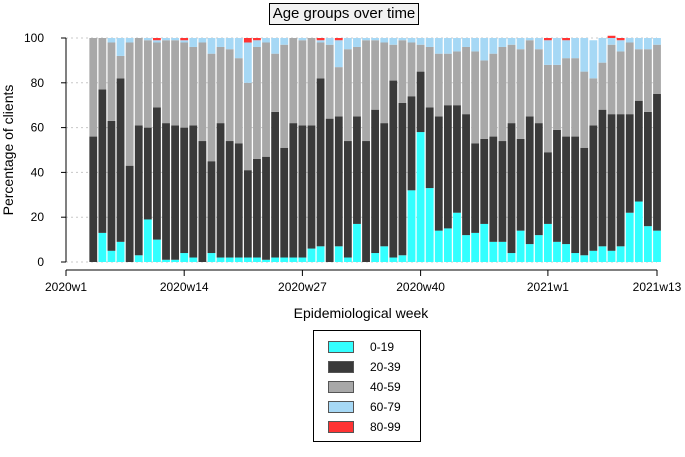 The height and width of the screenshot is (457, 685). Describe the element at coordinates (344, 14) in the screenshot. I see `chart-title: Age groups over time` at that location.